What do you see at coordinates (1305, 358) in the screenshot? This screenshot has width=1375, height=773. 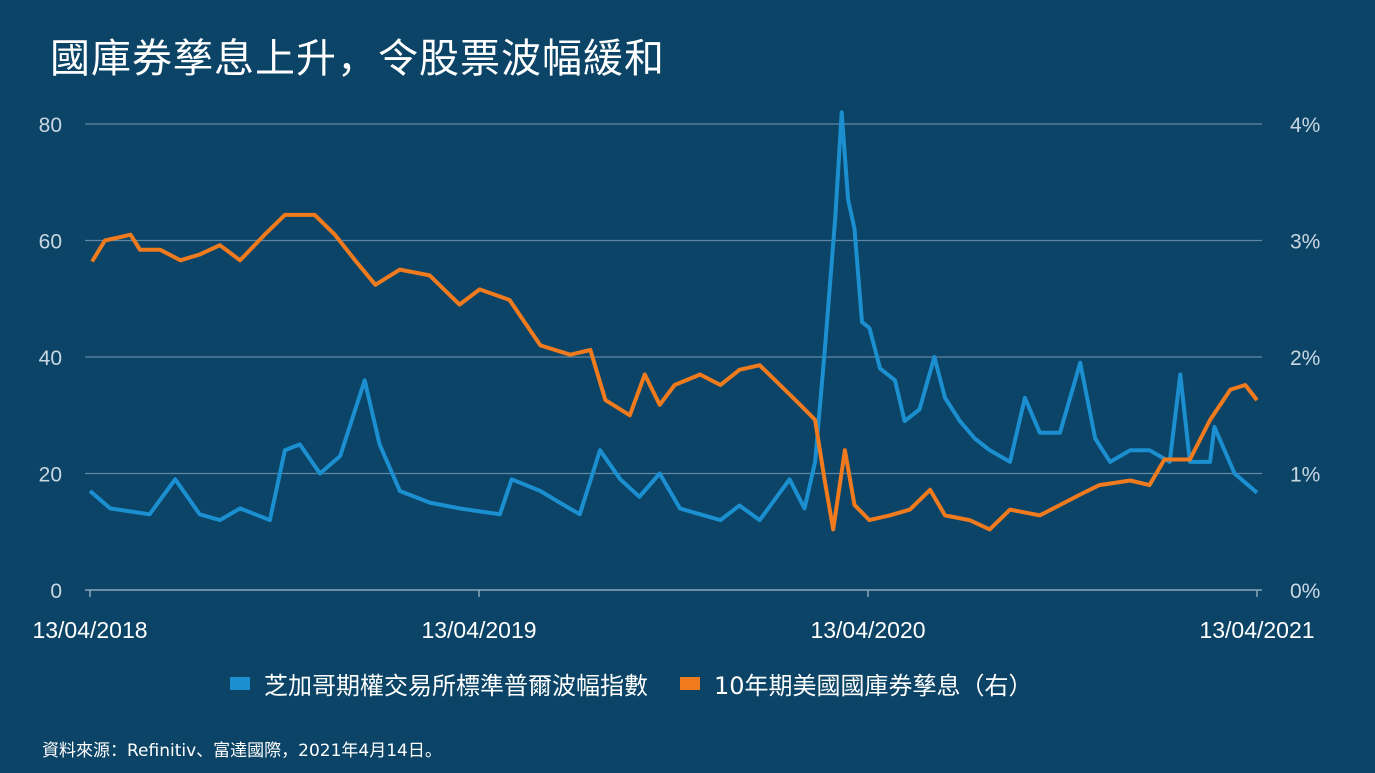 I see `y-right-tick-label: 2%` at bounding box center [1305, 358].